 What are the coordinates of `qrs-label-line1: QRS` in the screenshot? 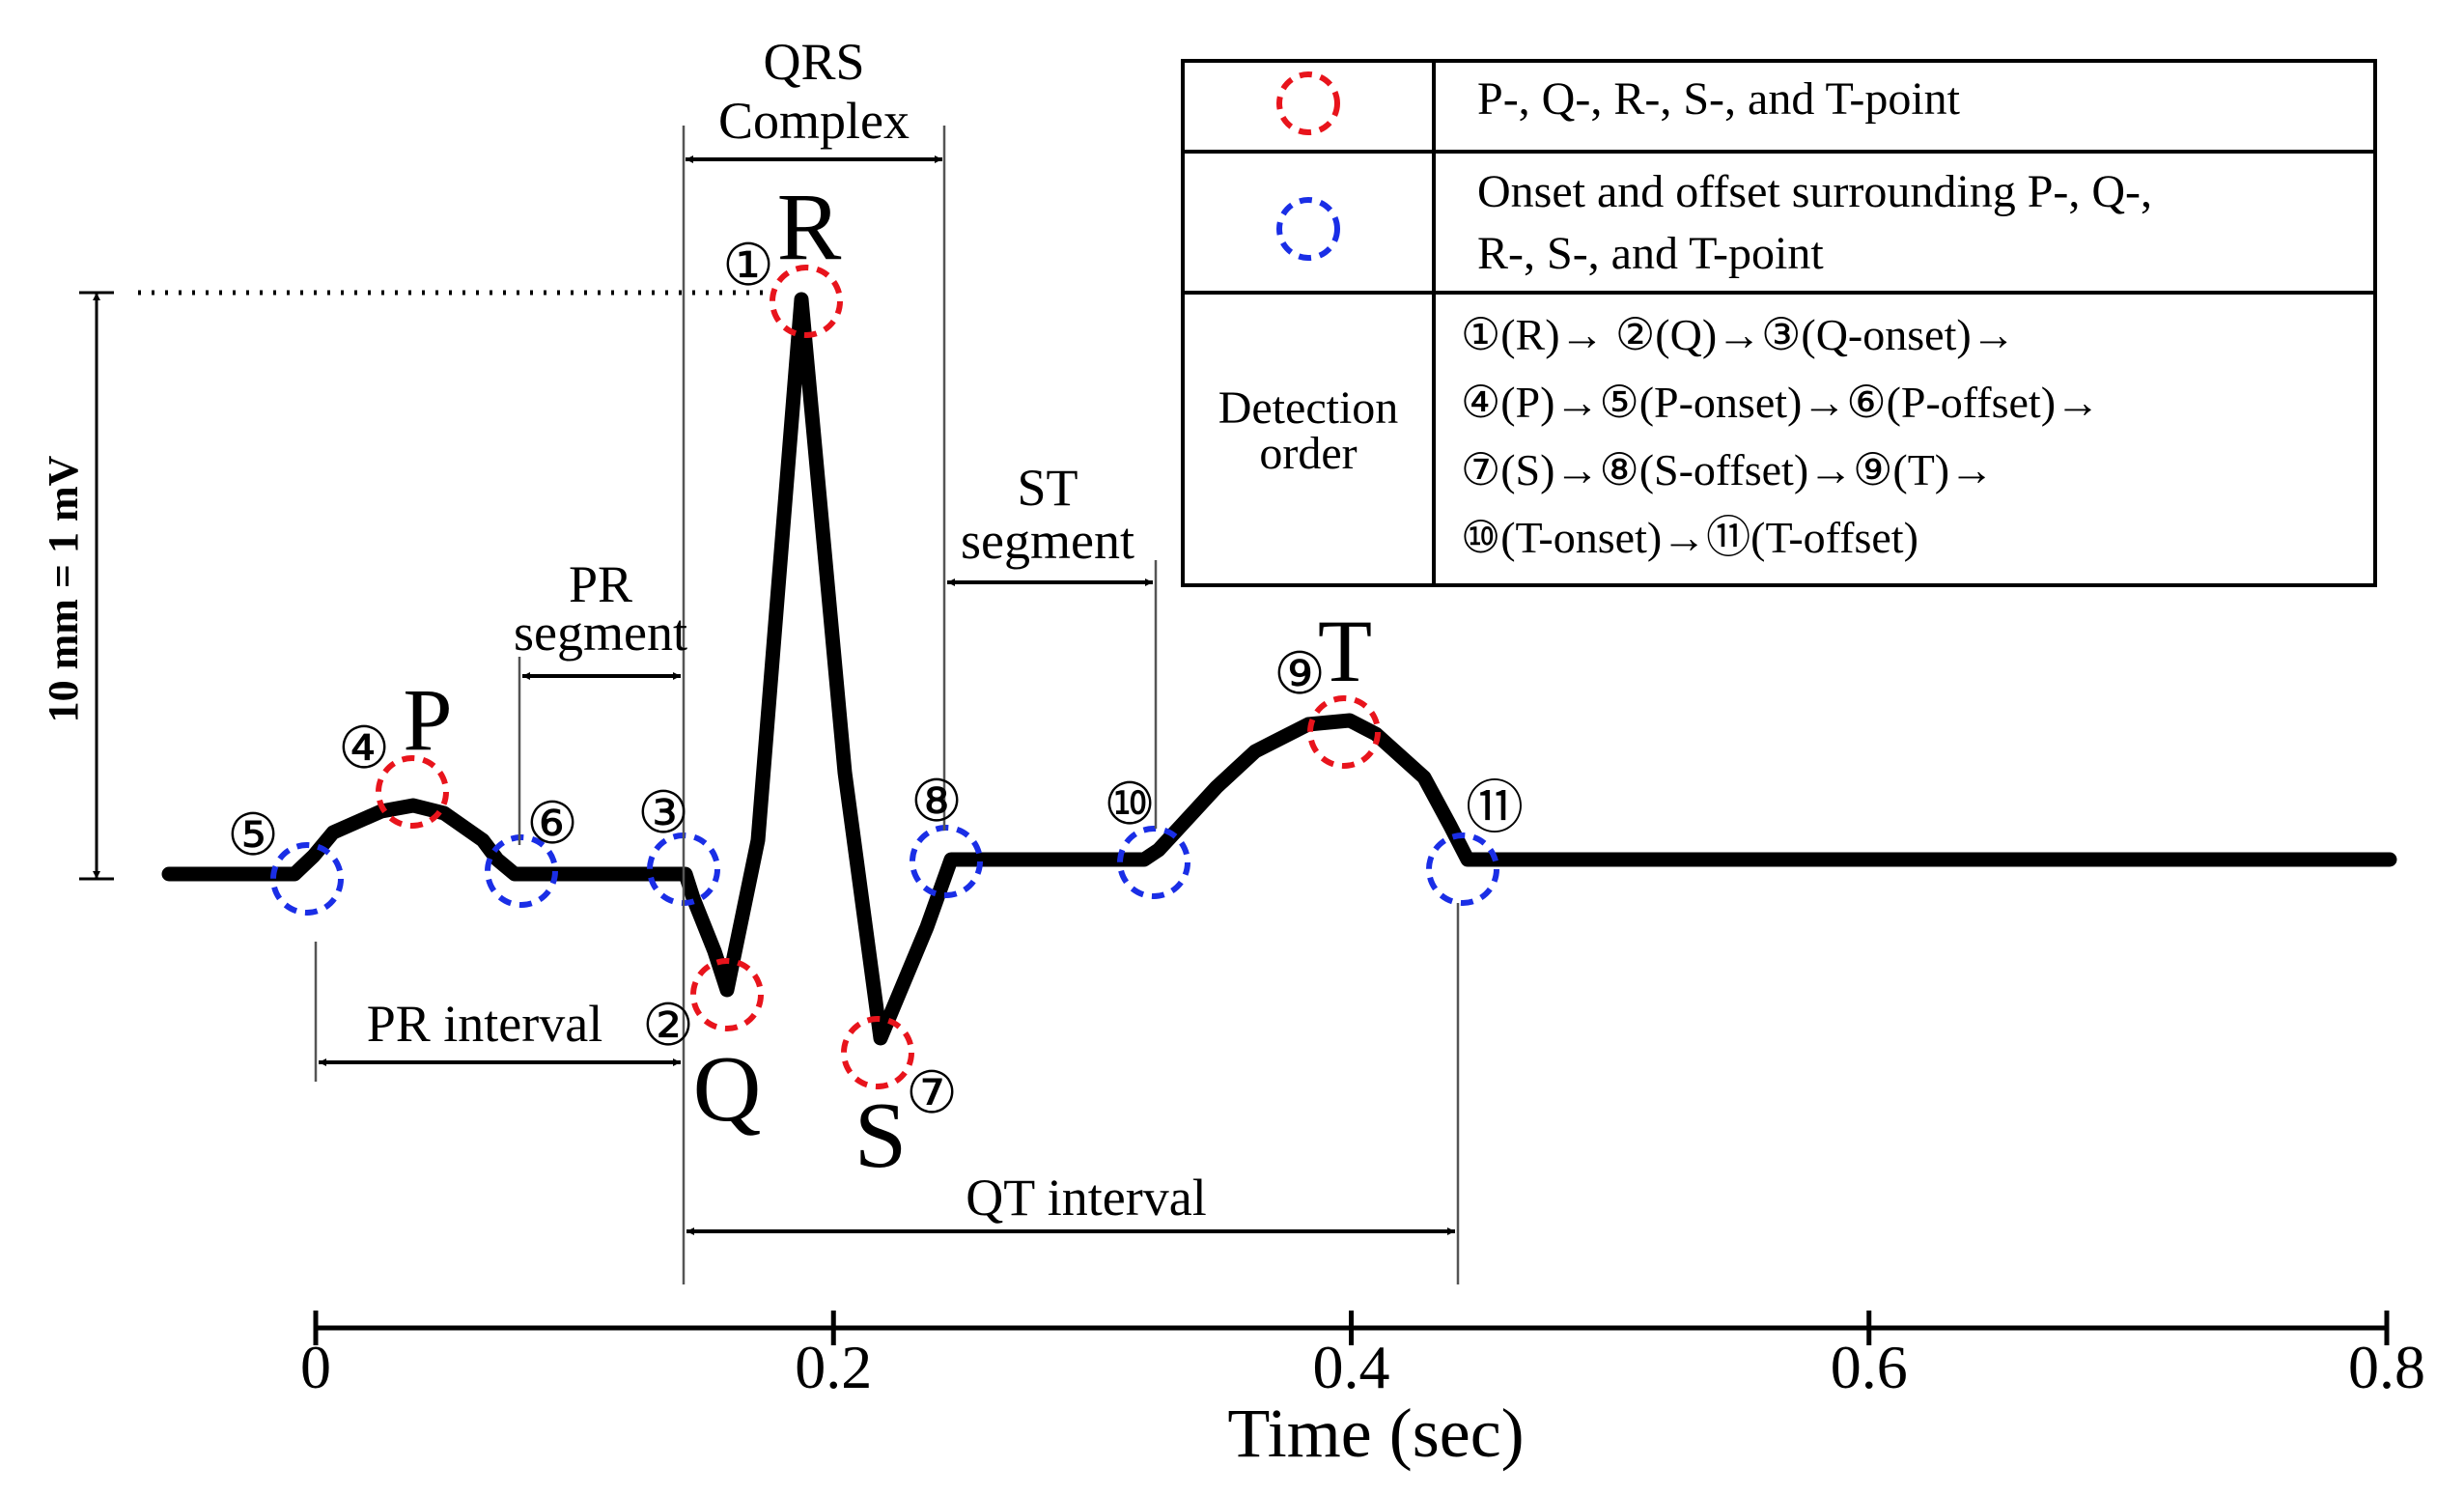 It's located at (814, 62).